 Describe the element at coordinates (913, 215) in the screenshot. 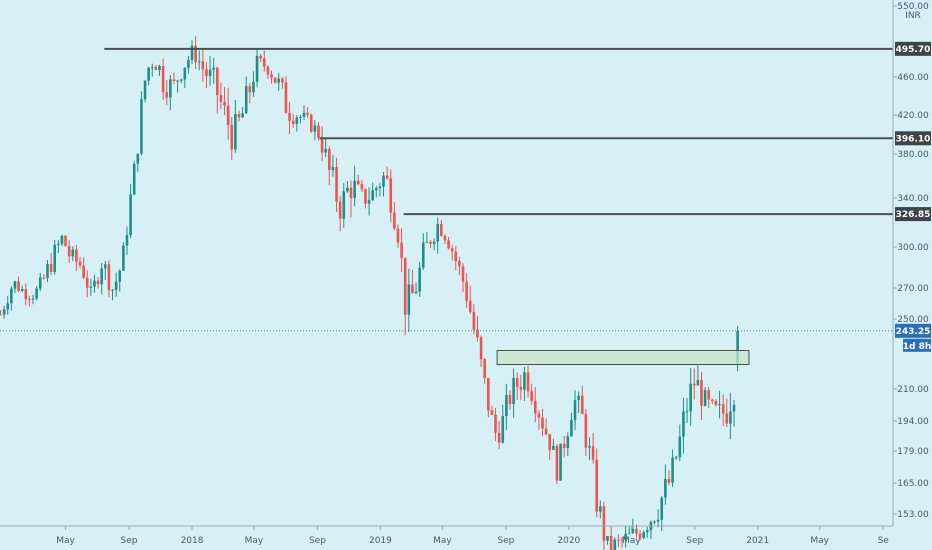

I see `level-badge-label: 326.85` at that location.